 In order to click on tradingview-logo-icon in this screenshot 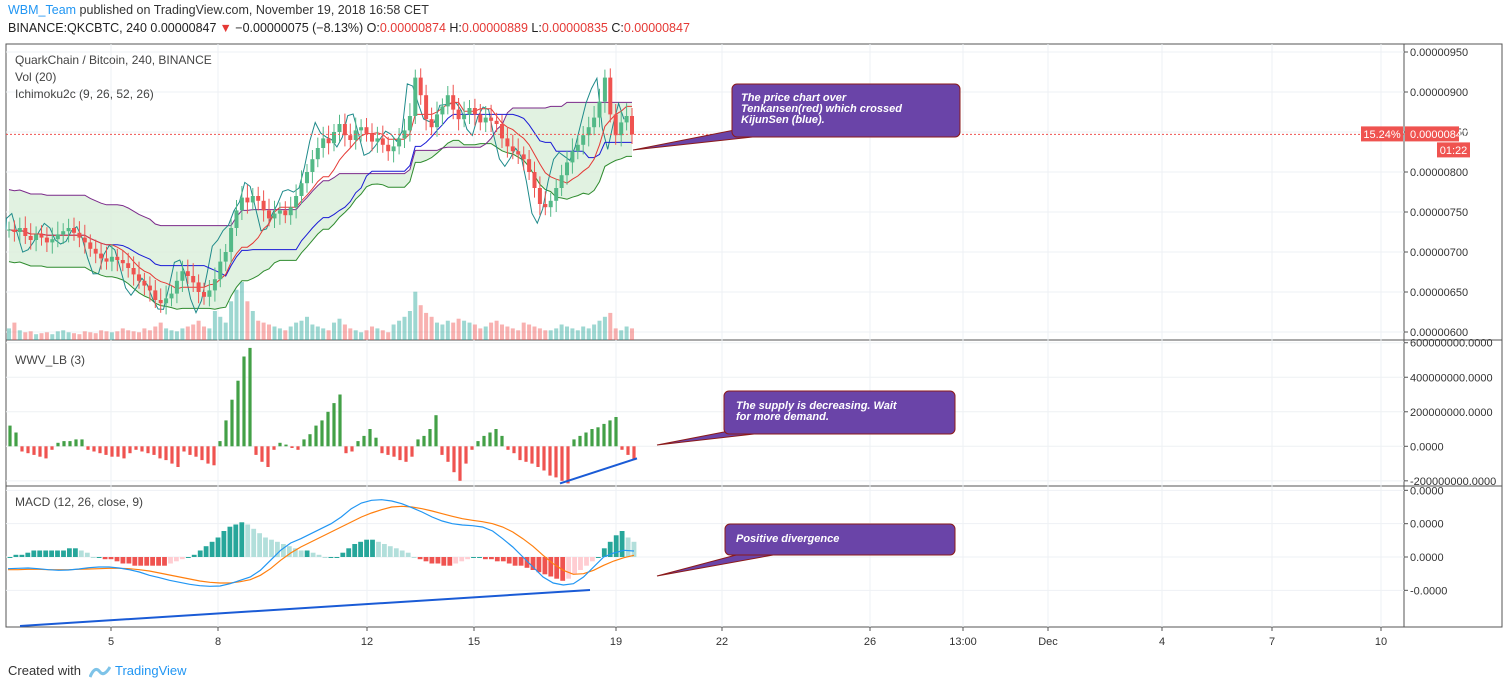, I will do `click(99, 671)`.